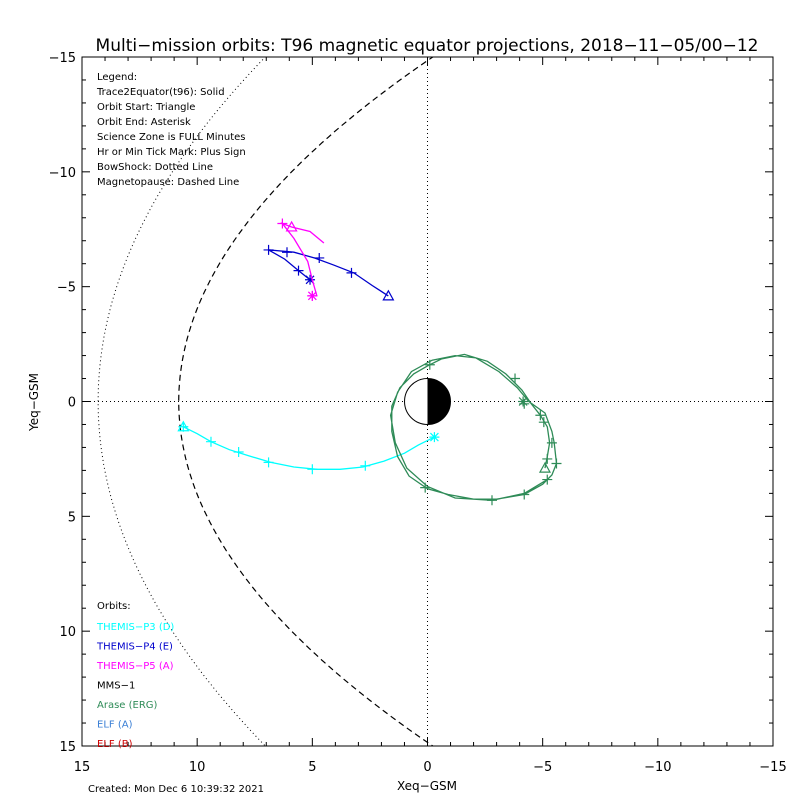 Image resolution: width=800 pixels, height=805 pixels. I want to click on y-tick-label: −5, so click(66, 288).